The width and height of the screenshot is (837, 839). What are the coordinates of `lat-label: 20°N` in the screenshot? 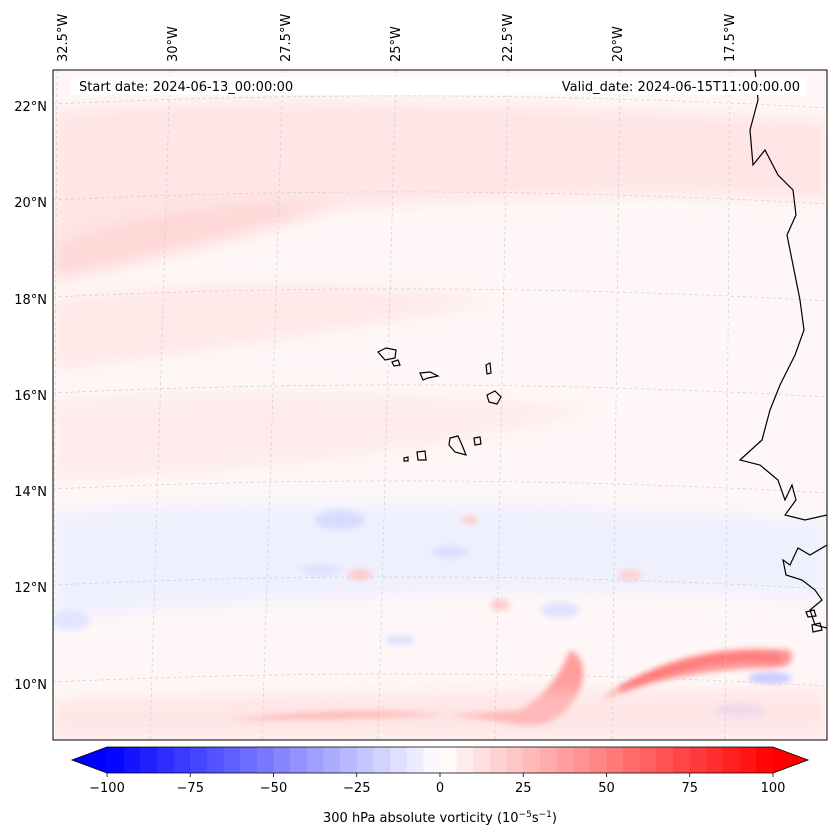 It's located at (30, 203).